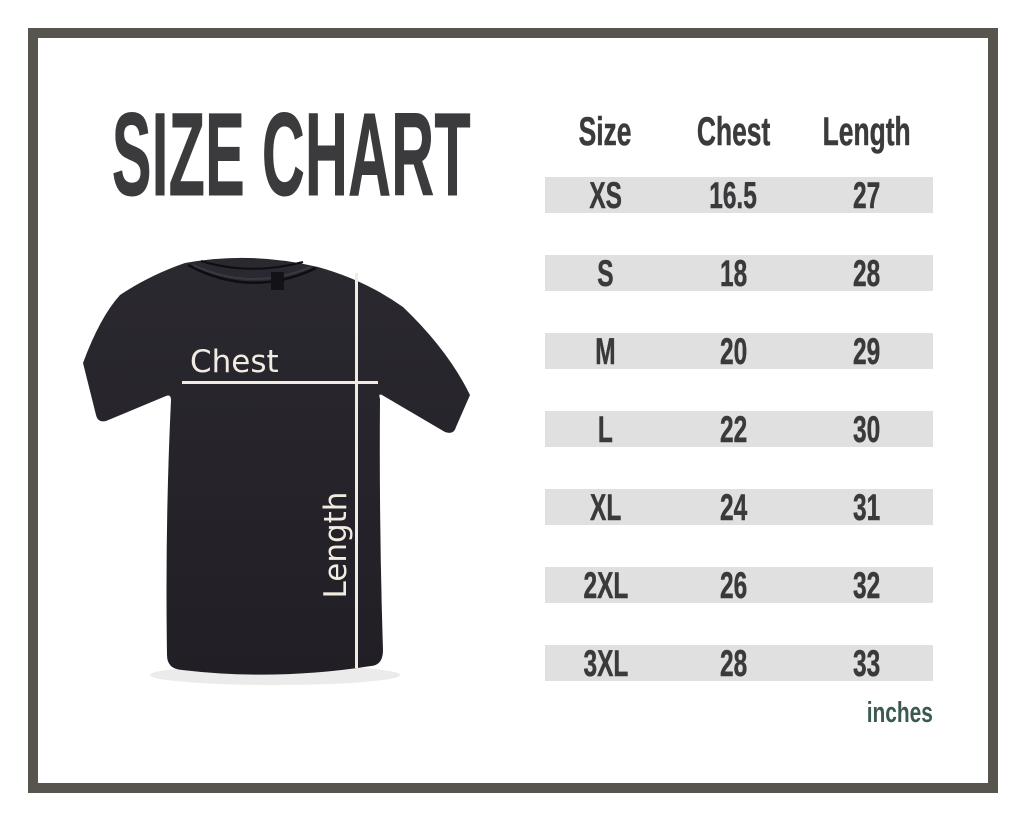 This screenshot has height=819, width=1024. What do you see at coordinates (867, 351) in the screenshot?
I see `length-cell: 29` at bounding box center [867, 351].